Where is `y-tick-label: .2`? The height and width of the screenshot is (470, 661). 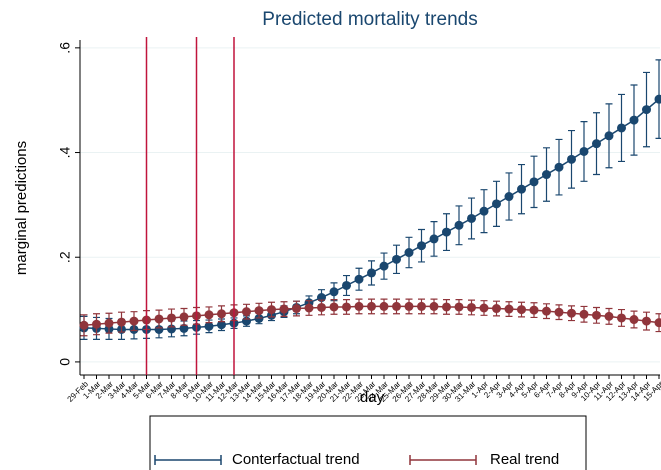 y-tick-label: .2 is located at coordinates (65, 257).